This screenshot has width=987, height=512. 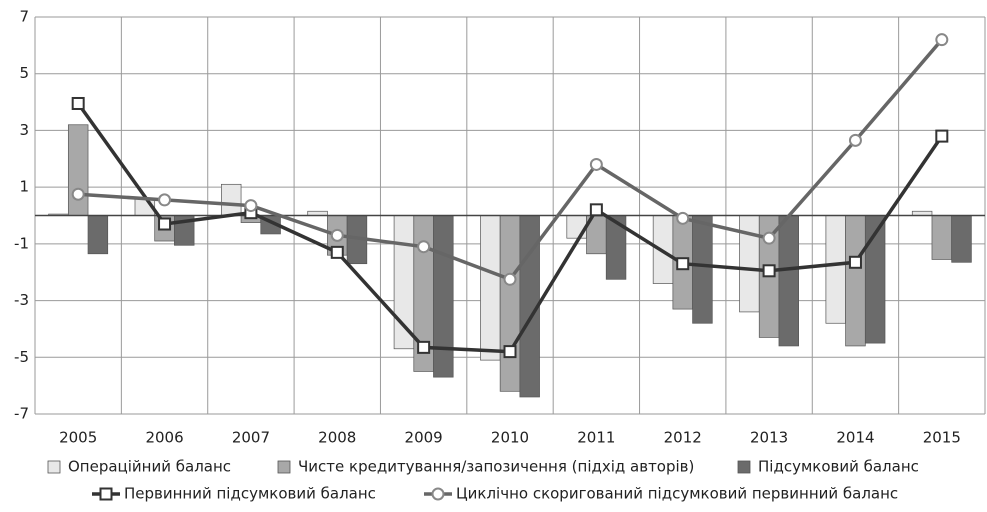 What do you see at coordinates (24, 17) in the screenshot?
I see `y-tick-label: 7` at bounding box center [24, 17].